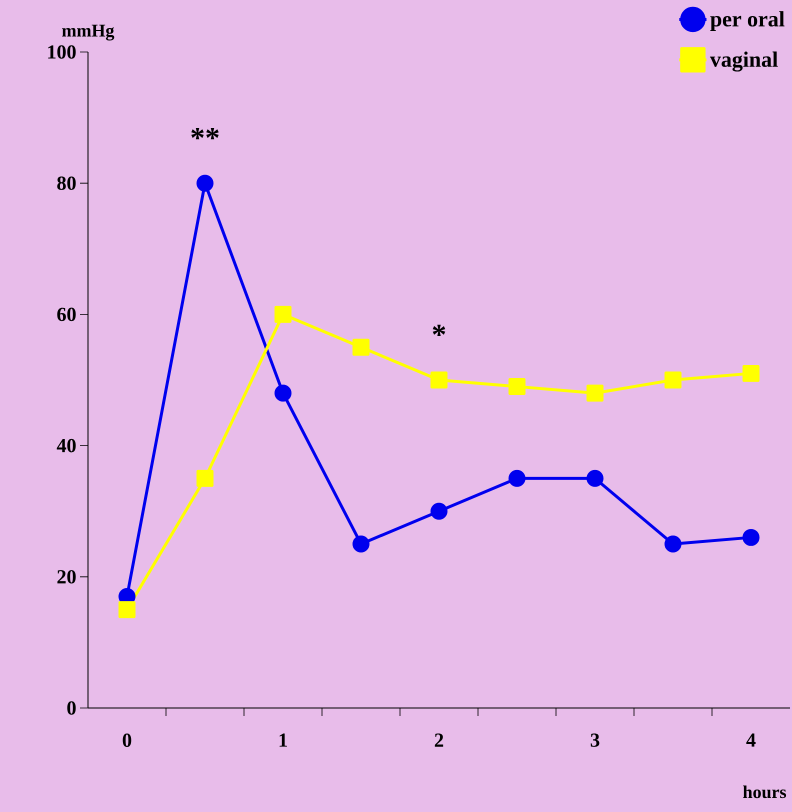  Describe the element at coordinates (66, 183) in the screenshot. I see `y-tick-label: 80` at that location.